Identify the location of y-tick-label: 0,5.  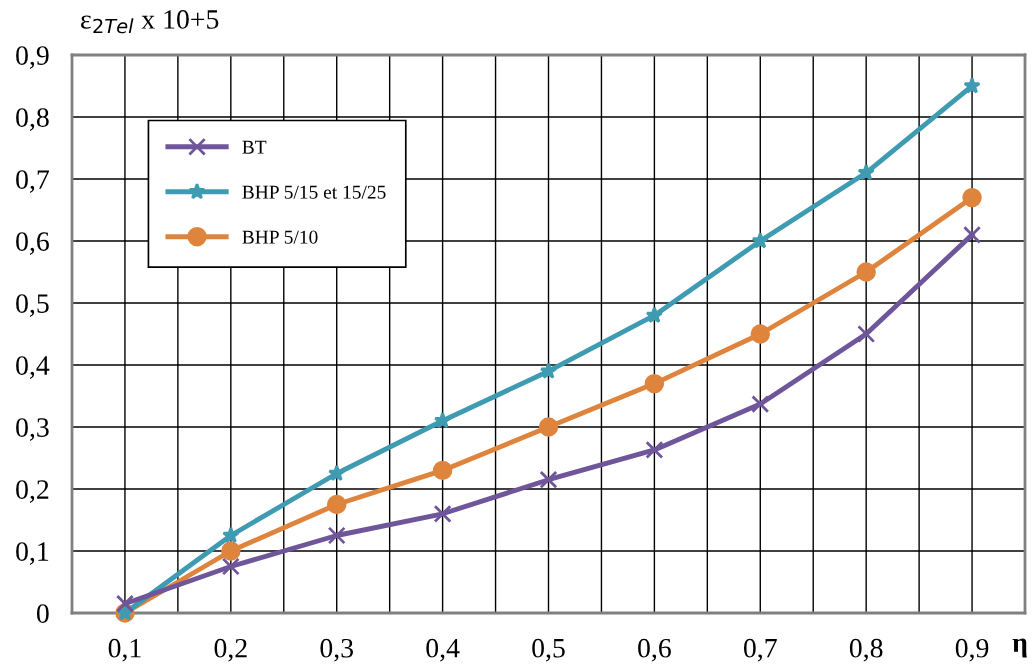
(32, 305).